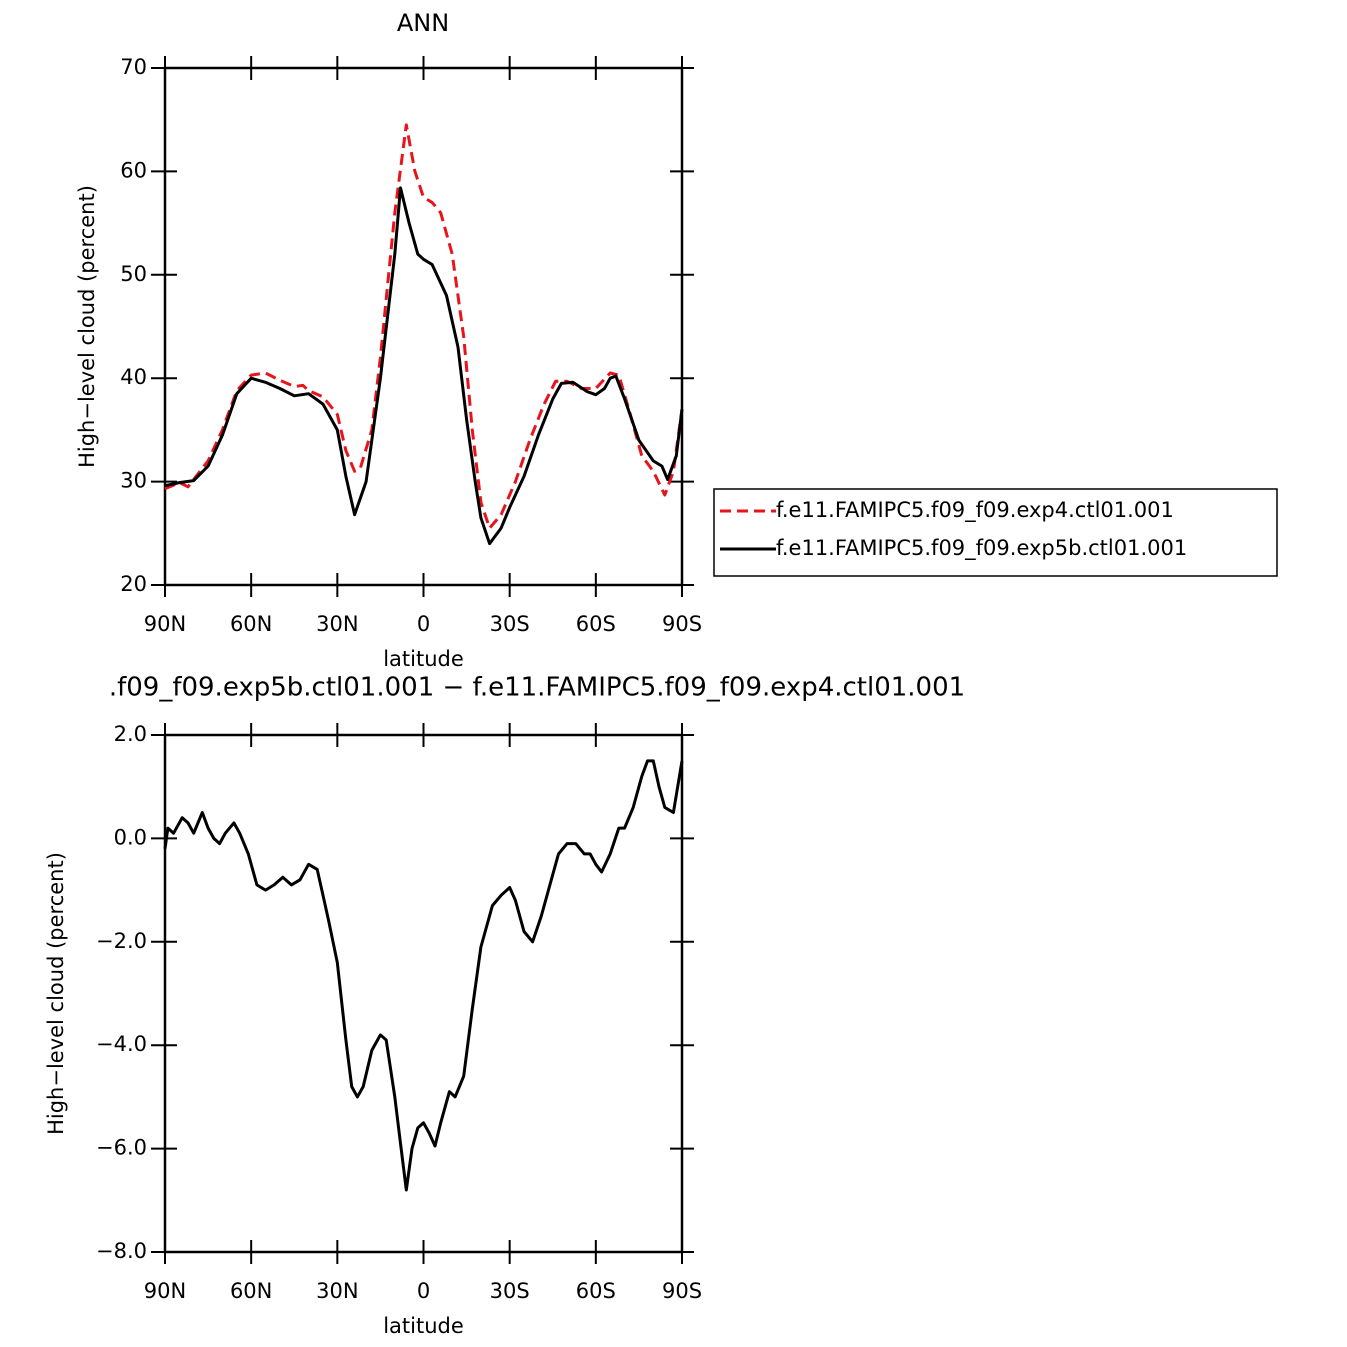  I want to click on y-tick-label: 50, so click(133, 274).